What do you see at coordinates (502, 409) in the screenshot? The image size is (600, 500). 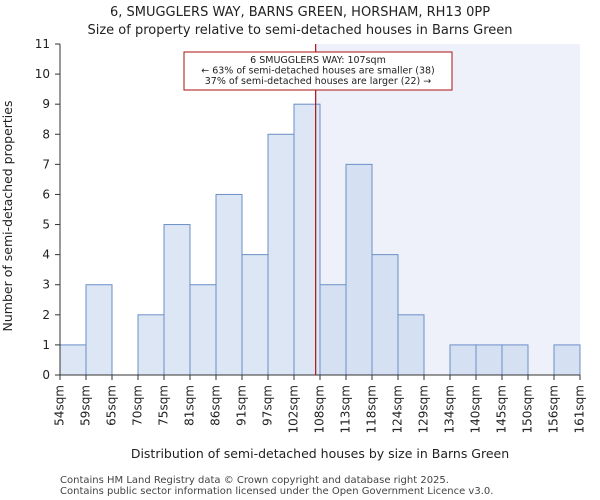 I see `x-tick-label: 145sqm` at bounding box center [502, 409].